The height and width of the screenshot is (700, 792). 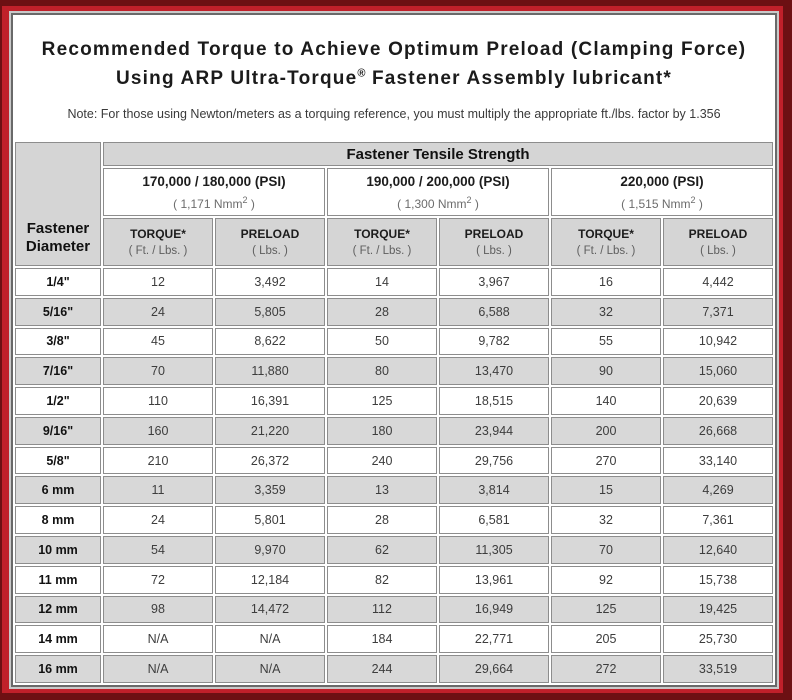 What do you see at coordinates (606, 341) in the screenshot?
I see `torque-value-cell: 55` at bounding box center [606, 341].